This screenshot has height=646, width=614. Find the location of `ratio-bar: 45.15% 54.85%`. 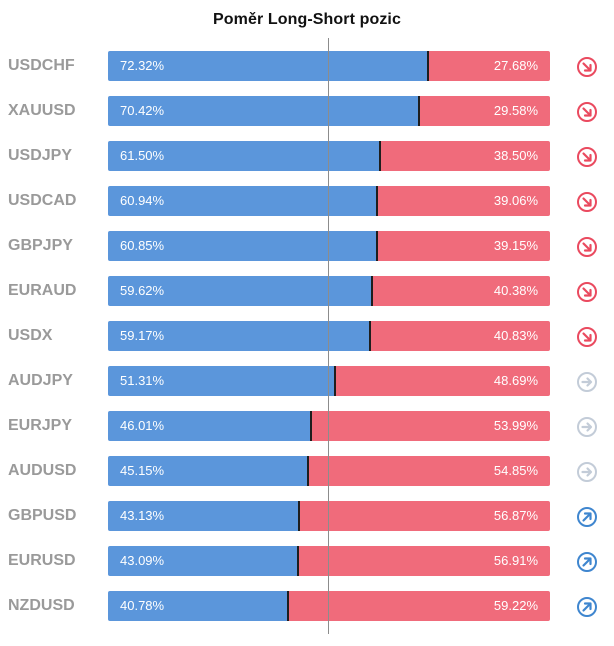

ratio-bar: 45.15% 54.85% is located at coordinates (329, 471).